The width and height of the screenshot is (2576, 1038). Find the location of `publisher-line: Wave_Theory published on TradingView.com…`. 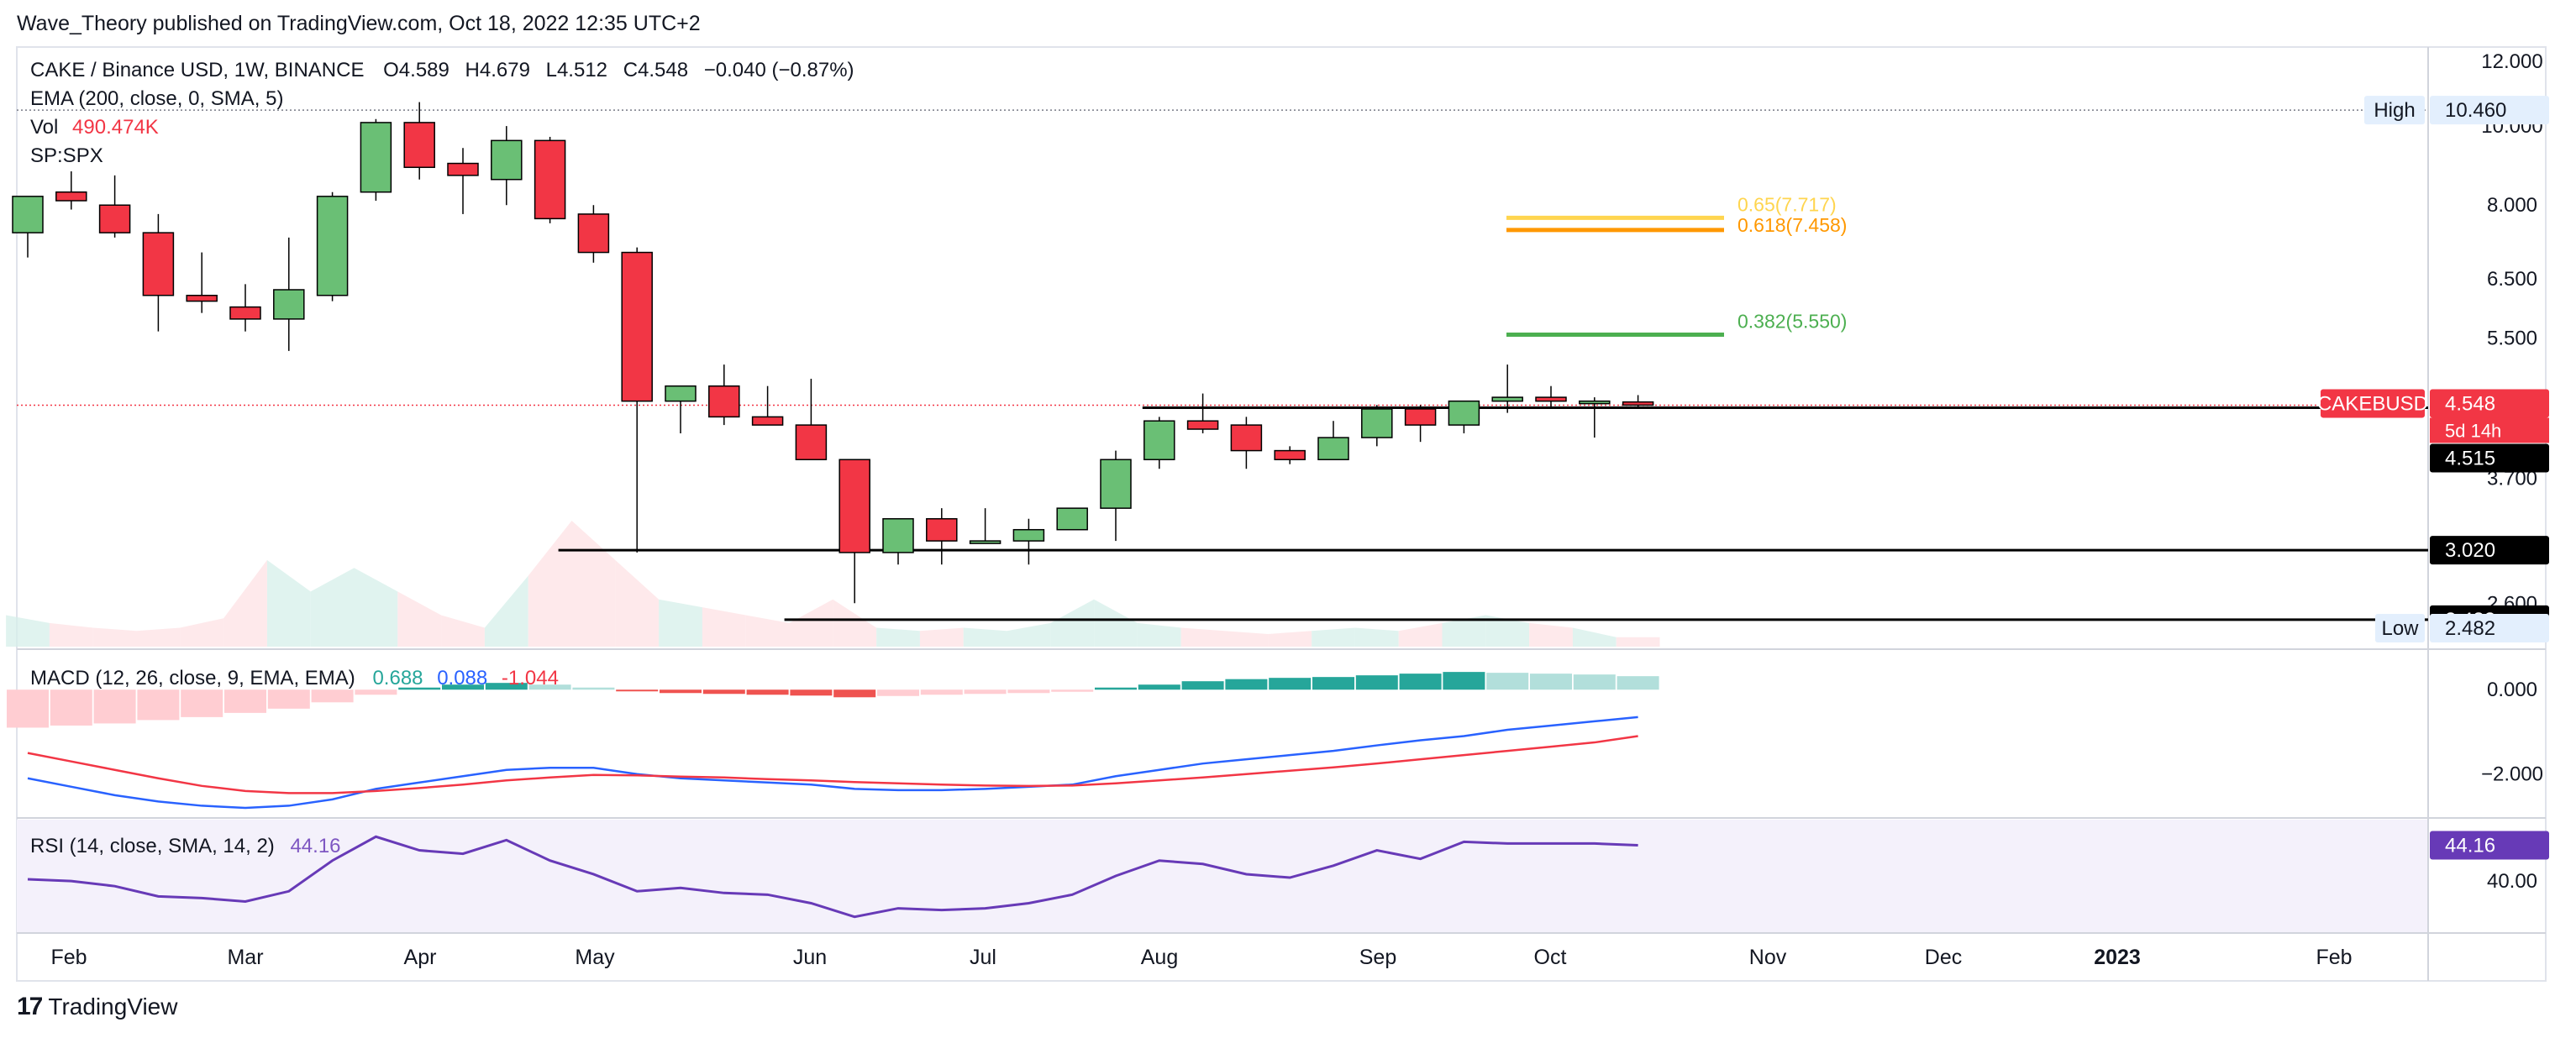

publisher-line: Wave_Theory published on TradingView.com… is located at coordinates (359, 23).